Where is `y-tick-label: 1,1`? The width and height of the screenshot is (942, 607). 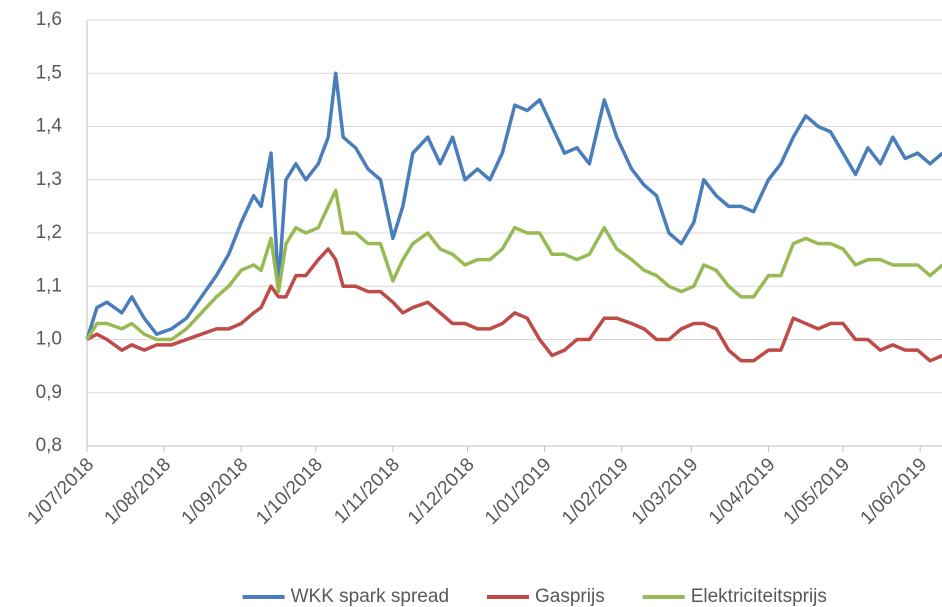
y-tick-label: 1,1 is located at coordinates (49, 285).